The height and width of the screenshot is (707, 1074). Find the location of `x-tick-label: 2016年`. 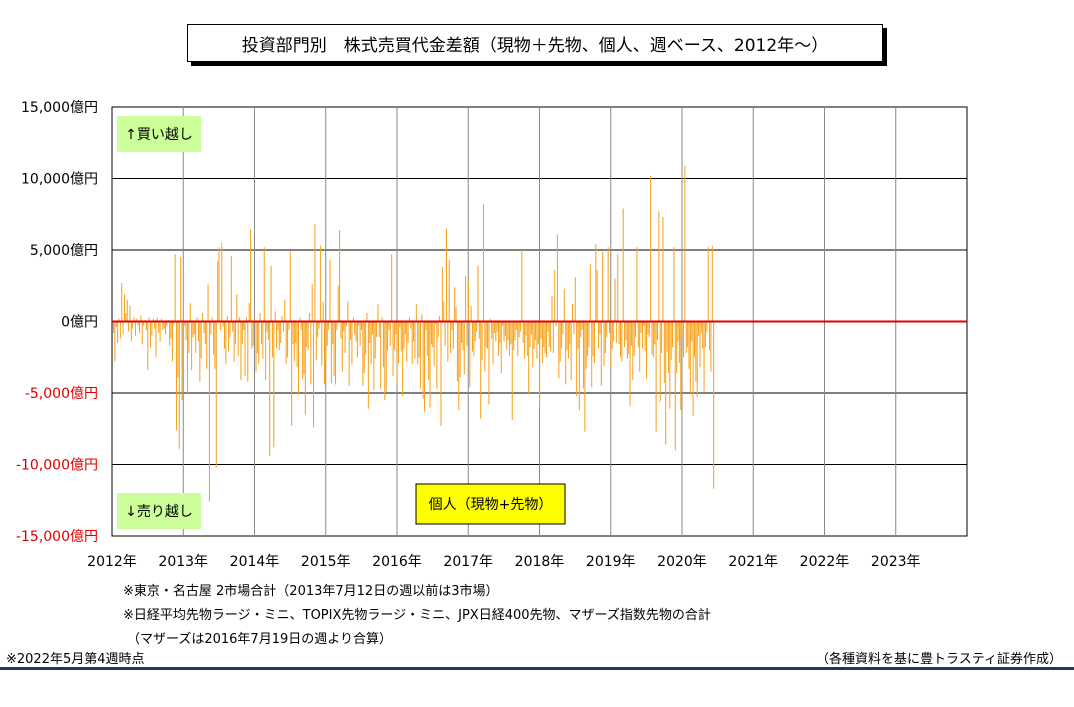

x-tick-label: 2016年 is located at coordinates (397, 562).